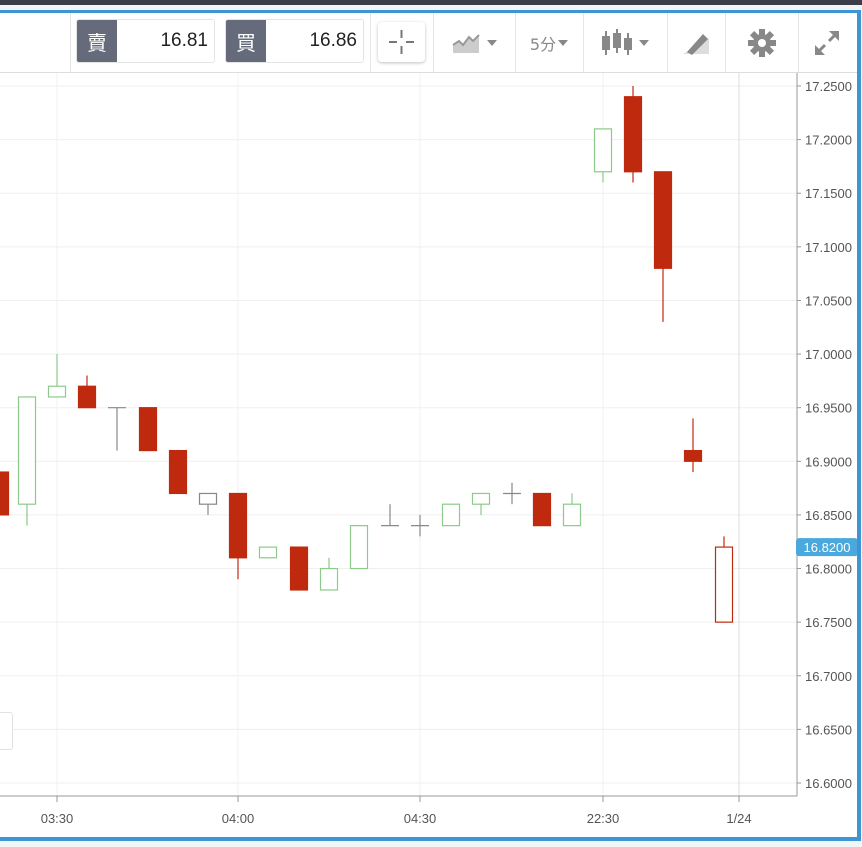 This screenshot has height=847, width=862. What do you see at coordinates (828, 86) in the screenshot?
I see `y-tick-label: 17.2500` at bounding box center [828, 86].